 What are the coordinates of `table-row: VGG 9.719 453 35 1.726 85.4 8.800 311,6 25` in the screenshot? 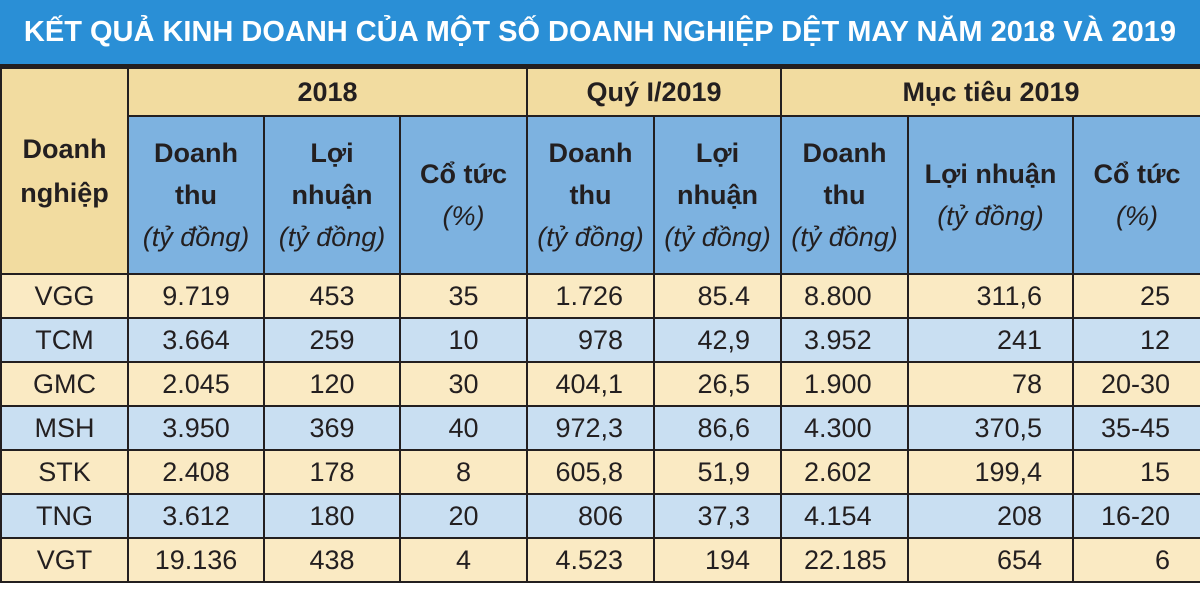 It's located at (600, 296).